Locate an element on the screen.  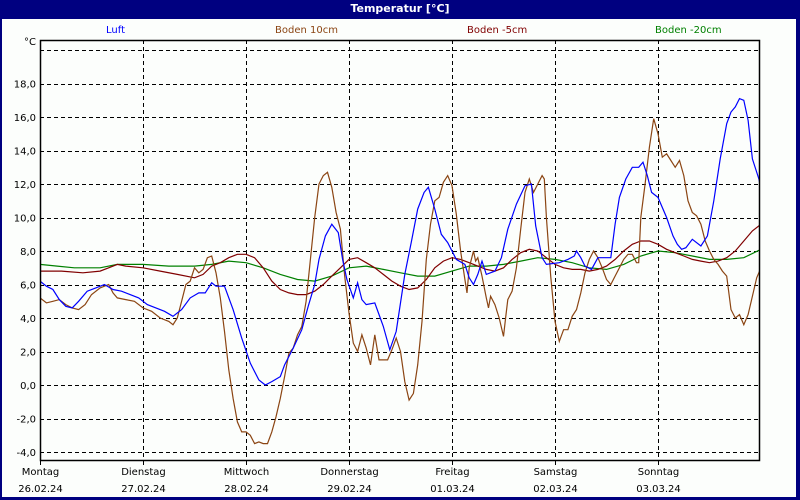
y-tick-label: -4,0 is located at coordinates (26, 453).